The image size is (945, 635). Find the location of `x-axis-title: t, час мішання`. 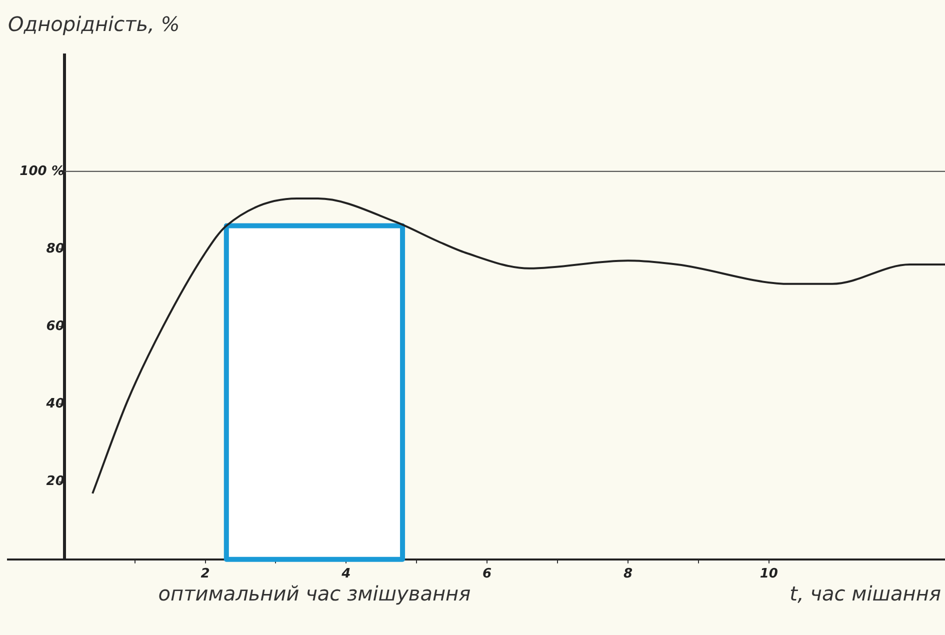

x-axis-title: t, час мішання is located at coordinates (865, 594).